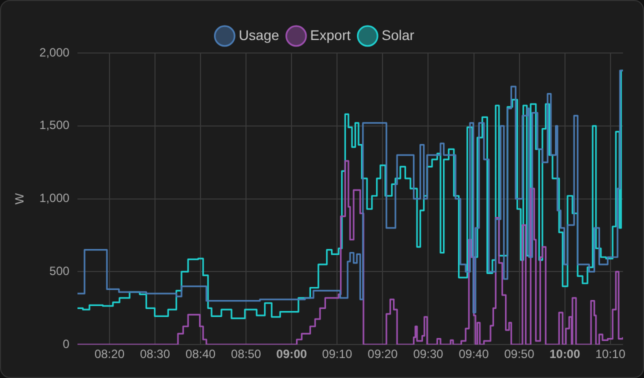 This screenshot has height=378, width=644. What do you see at coordinates (337, 354) in the screenshot?
I see `x-tick-label: 09:10` at bounding box center [337, 354].